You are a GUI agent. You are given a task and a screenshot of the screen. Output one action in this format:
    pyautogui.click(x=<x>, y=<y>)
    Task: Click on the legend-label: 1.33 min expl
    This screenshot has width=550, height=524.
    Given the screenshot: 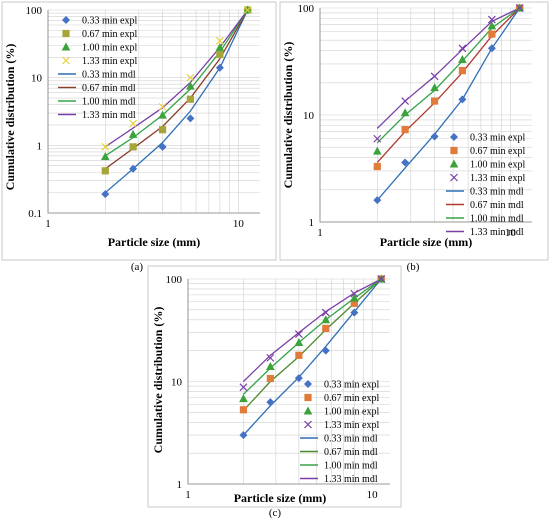 What is the action you would take?
    pyautogui.click(x=497, y=178)
    